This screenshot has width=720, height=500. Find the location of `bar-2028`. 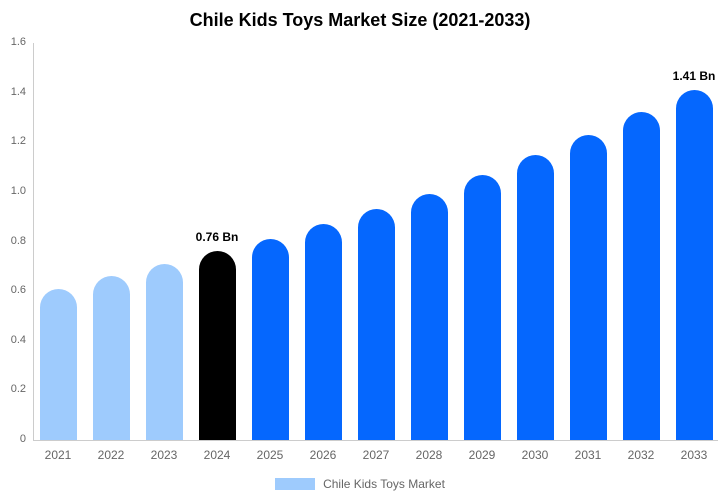

bar-2028 is located at coordinates (429, 317).